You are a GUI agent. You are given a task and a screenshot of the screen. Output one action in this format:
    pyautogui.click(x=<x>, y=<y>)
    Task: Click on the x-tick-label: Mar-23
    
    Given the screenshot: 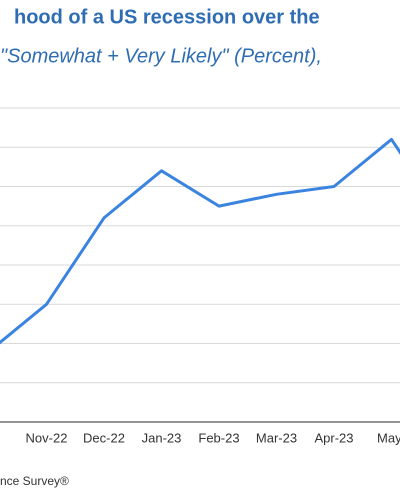 What is the action you would take?
    pyautogui.click(x=276, y=437)
    